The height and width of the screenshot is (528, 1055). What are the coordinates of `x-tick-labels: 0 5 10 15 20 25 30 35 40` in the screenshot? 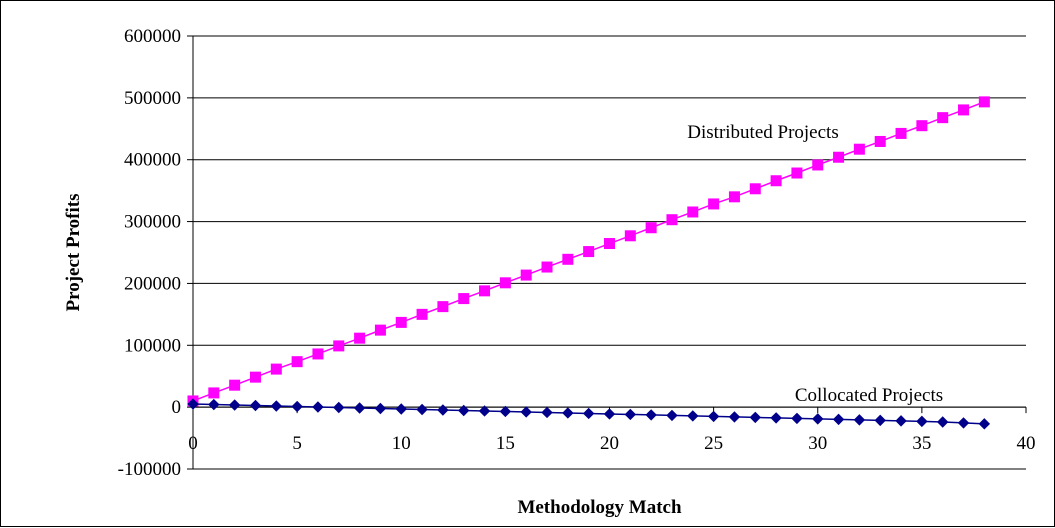 It's located at (611, 443).